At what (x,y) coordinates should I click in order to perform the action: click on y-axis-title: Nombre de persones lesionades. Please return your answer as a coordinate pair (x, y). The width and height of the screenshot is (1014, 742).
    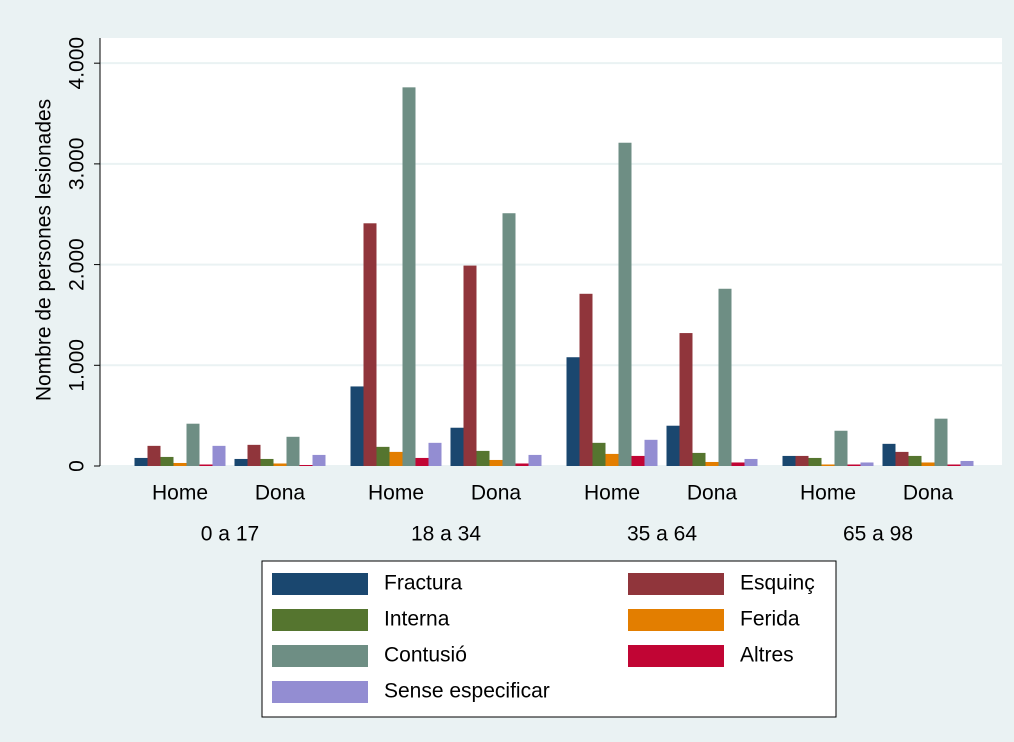
    Looking at the image, I should click on (44, 250).